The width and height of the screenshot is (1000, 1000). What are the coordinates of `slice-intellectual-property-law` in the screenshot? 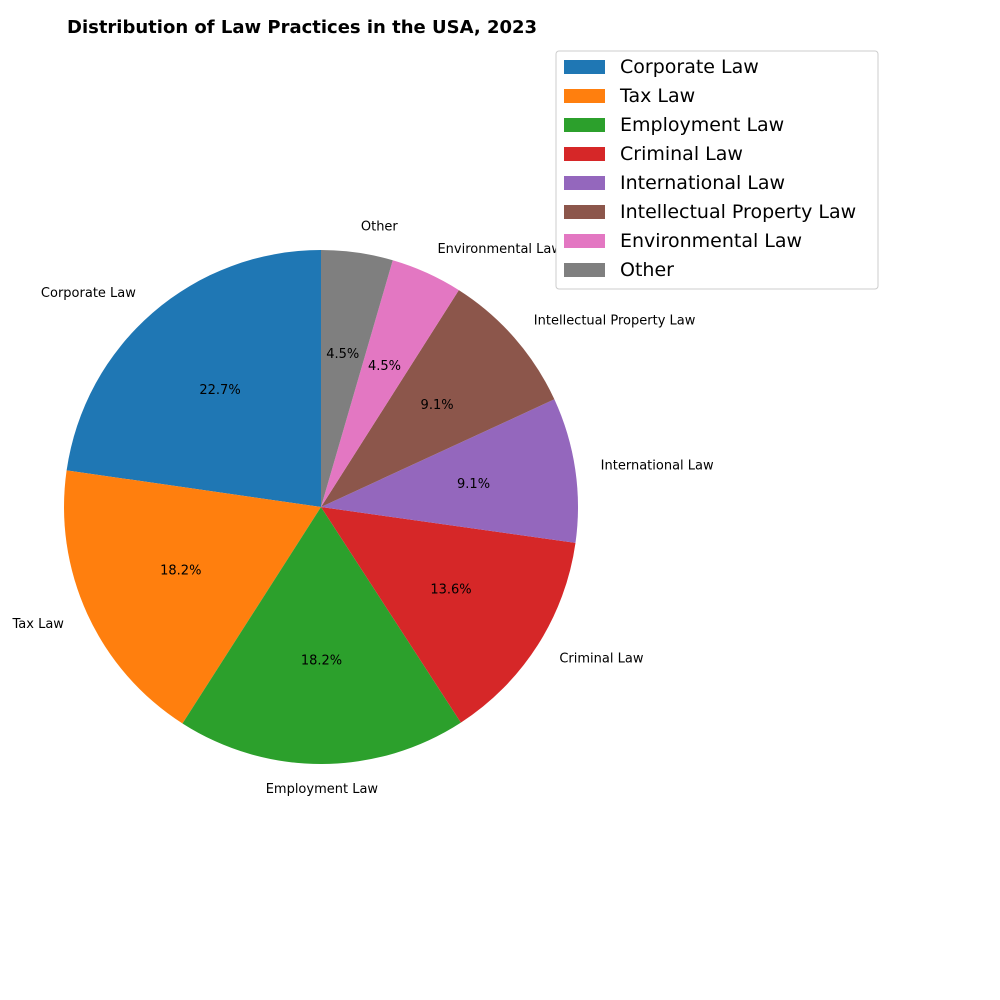 It's located at (438, 398).